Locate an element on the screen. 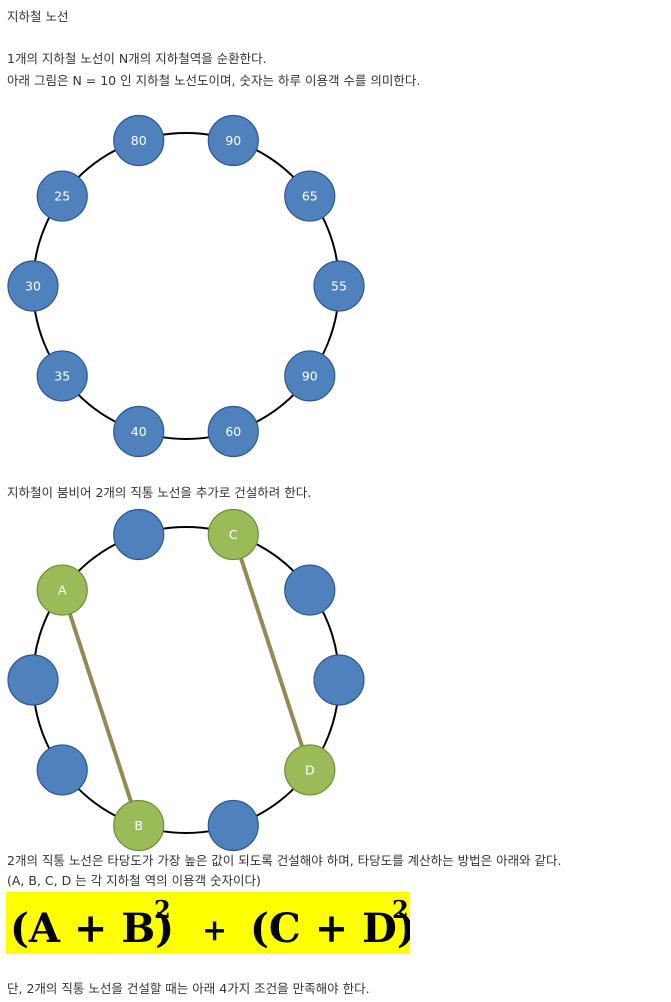  station-label: C is located at coordinates (233, 534).